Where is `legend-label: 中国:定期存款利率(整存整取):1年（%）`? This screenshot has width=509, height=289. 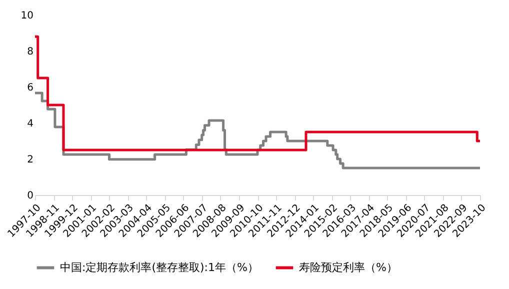
legend-label: 中国:定期存款利率(整存整取):1年（%） is located at coordinates (159, 267).